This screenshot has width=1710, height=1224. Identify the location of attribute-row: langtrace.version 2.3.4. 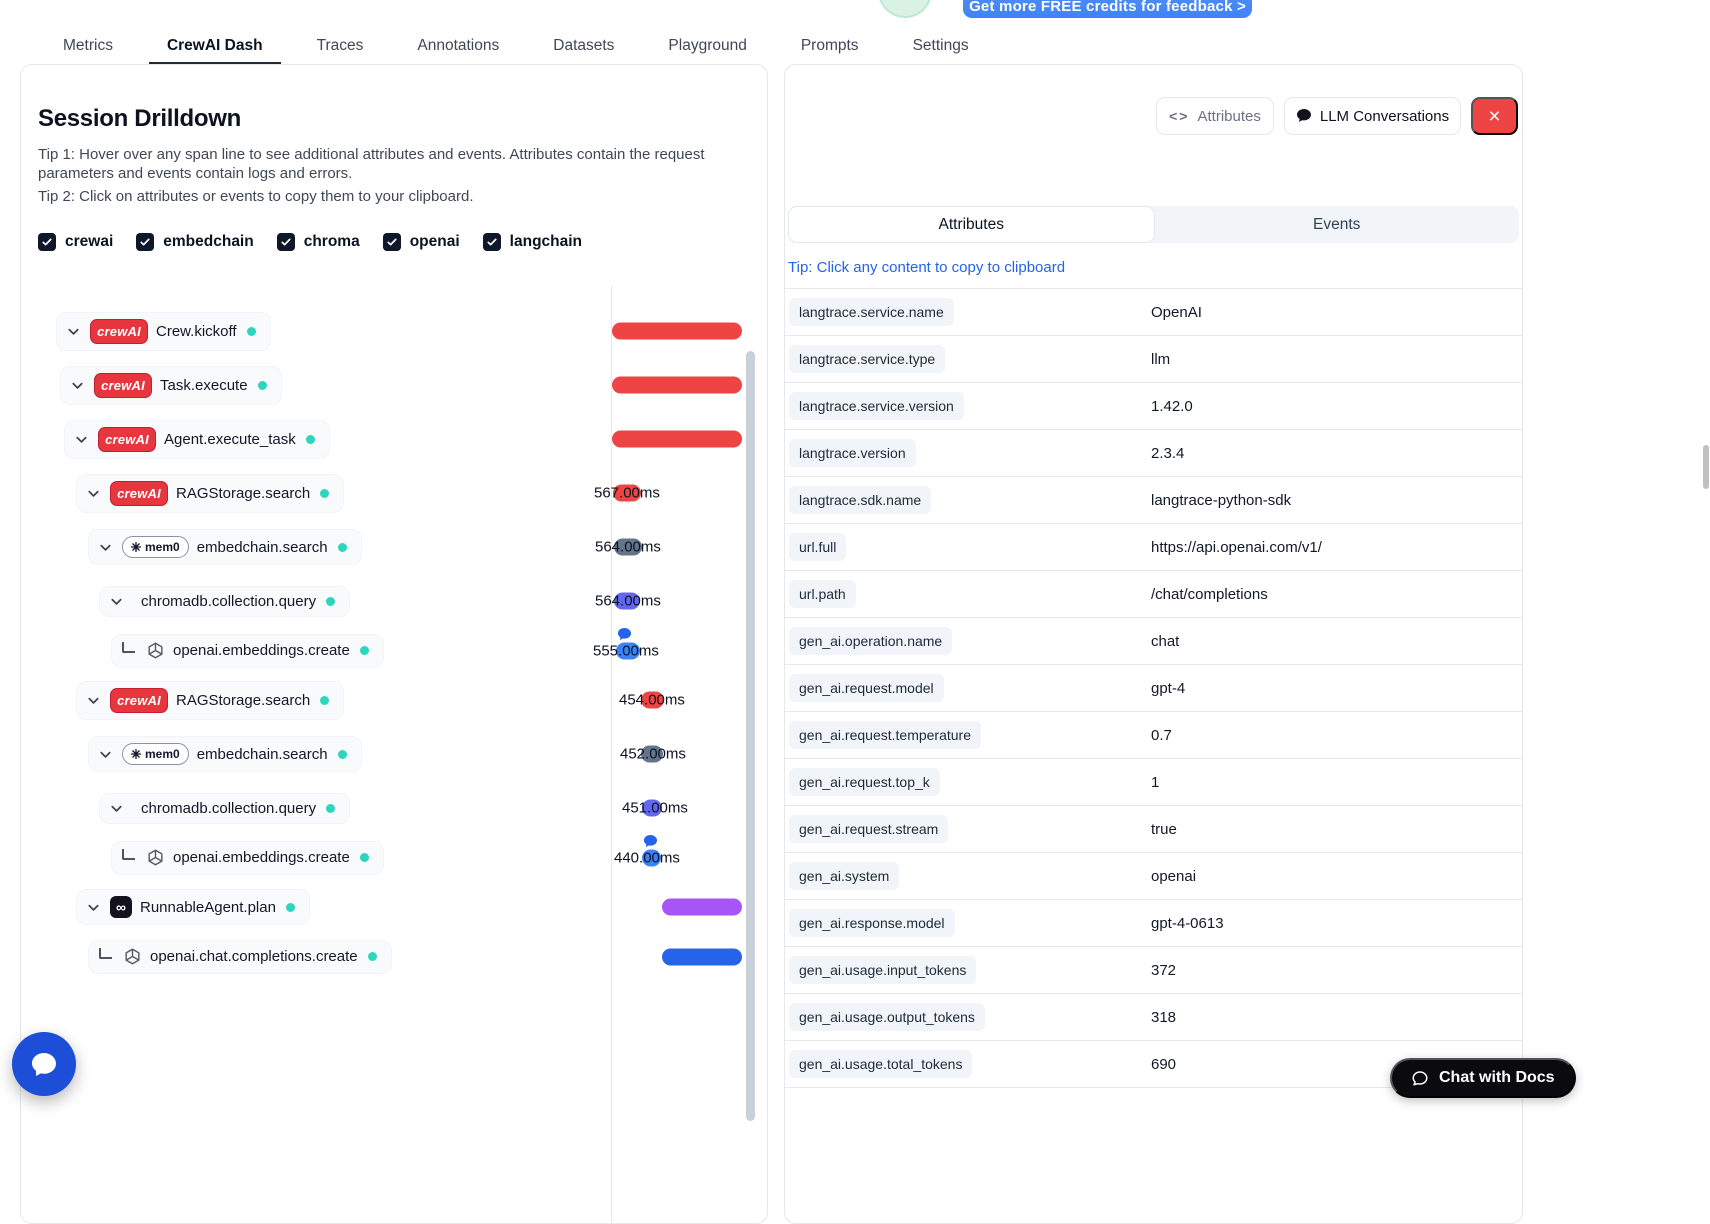
(1153, 453).